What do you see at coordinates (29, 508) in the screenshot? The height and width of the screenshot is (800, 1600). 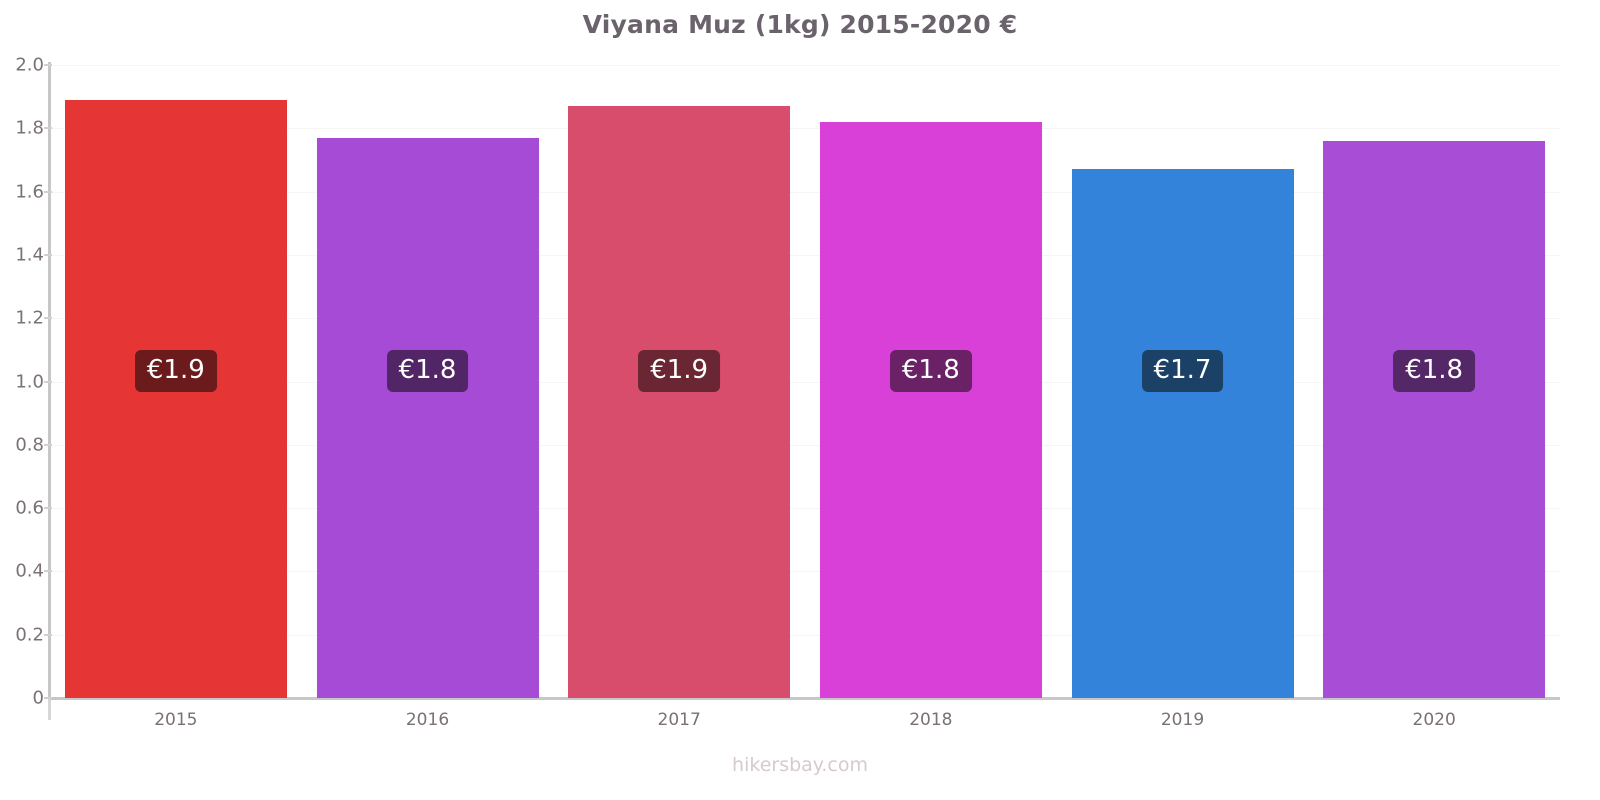 I see `y-axis-tick-label: 0.6` at bounding box center [29, 508].